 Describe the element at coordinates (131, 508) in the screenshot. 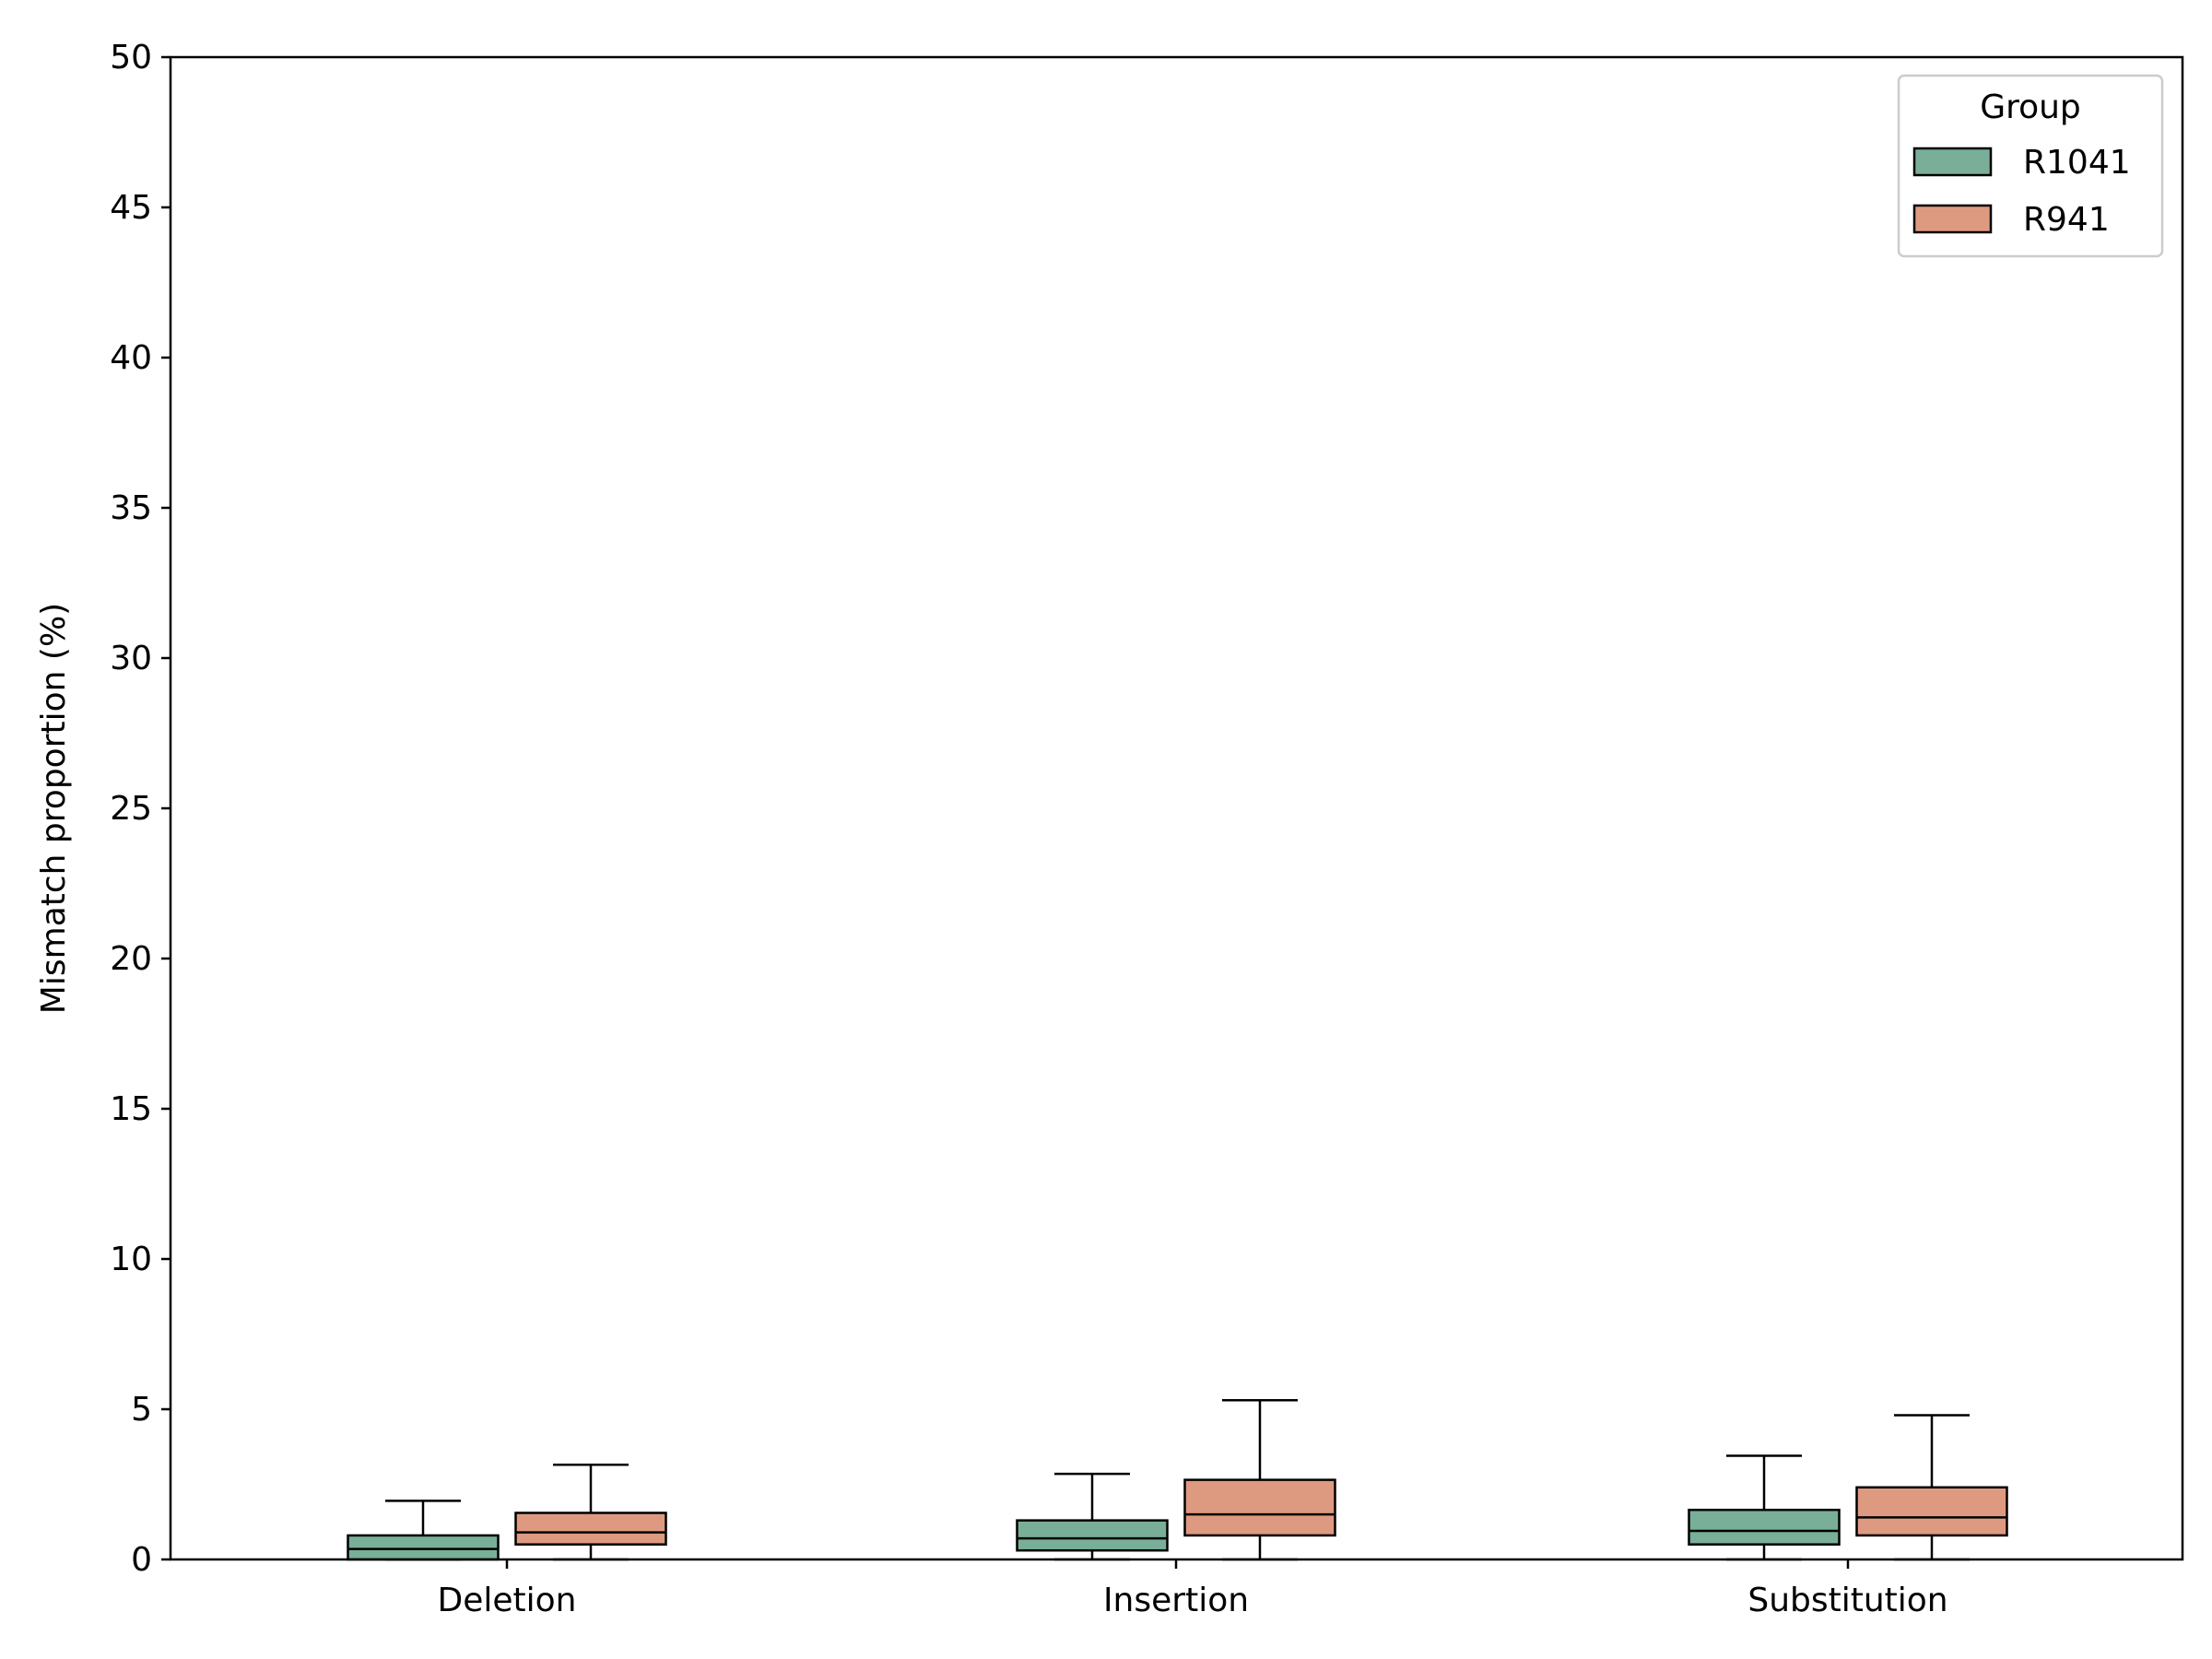

I see `y-tick-label-35: 35` at that location.